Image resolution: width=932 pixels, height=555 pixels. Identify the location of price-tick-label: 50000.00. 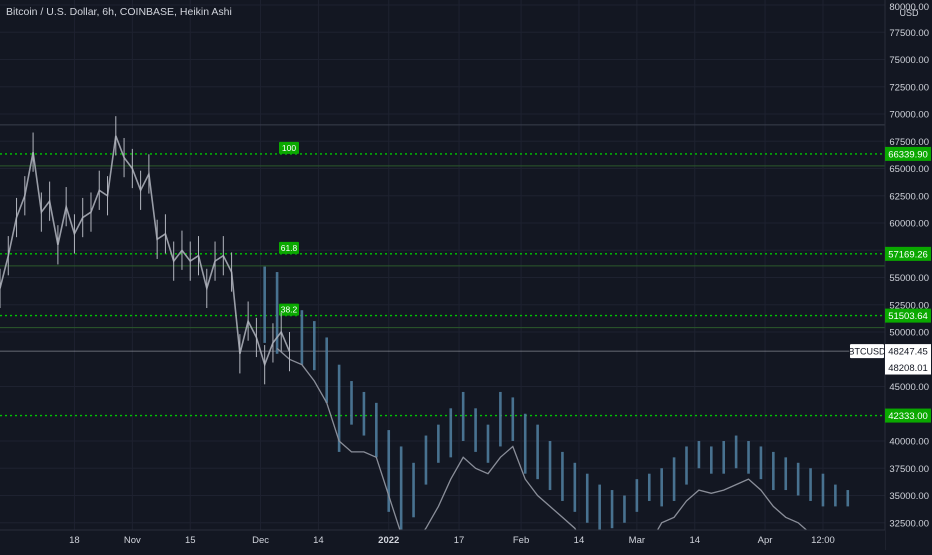
(909, 333).